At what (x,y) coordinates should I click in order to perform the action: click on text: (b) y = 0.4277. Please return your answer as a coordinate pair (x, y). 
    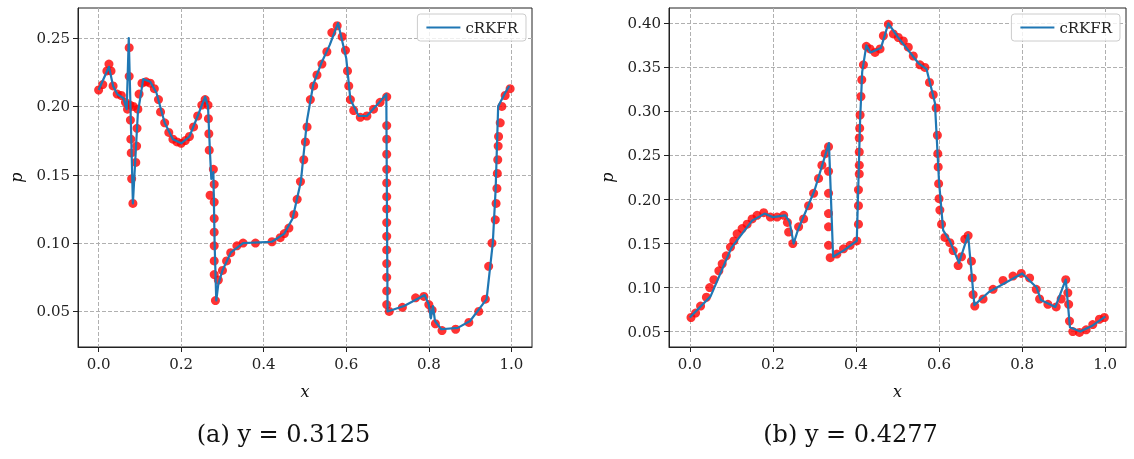
    Looking at the image, I should click on (850, 434).